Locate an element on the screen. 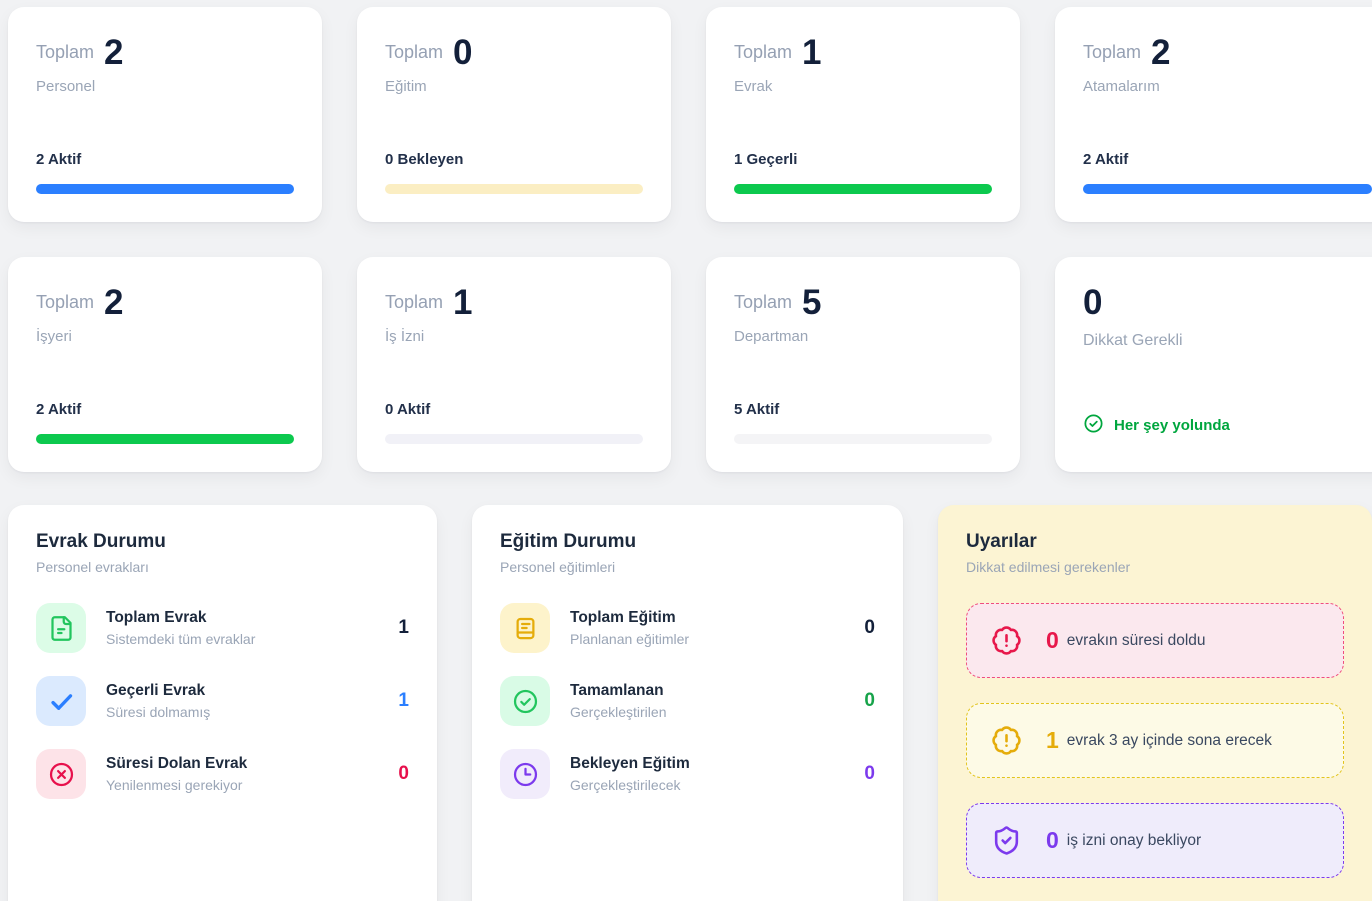 Image resolution: width=1372 pixels, height=901 pixels. stat-entity-label: Atamalarım is located at coordinates (1121, 86).